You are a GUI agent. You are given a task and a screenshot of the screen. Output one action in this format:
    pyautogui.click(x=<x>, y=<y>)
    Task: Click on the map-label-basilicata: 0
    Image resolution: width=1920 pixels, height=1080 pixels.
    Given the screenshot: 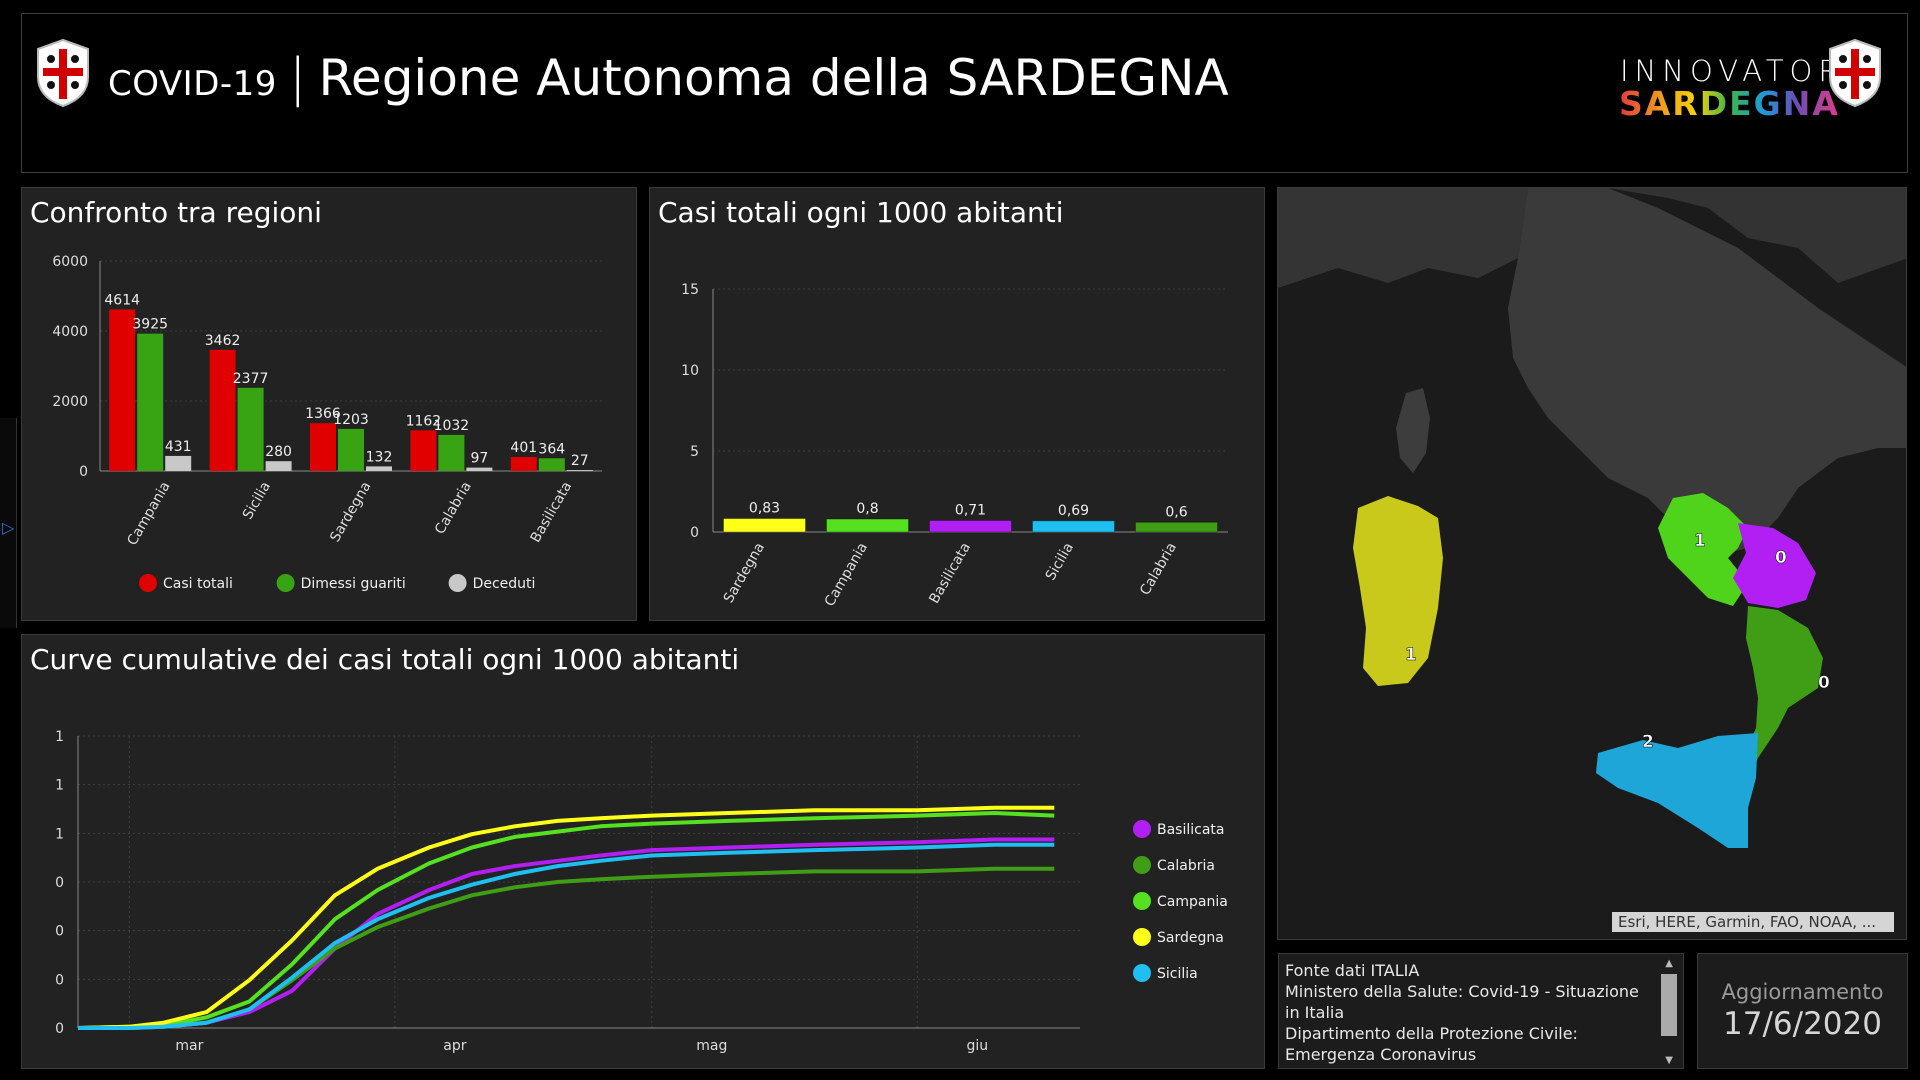 What is the action you would take?
    pyautogui.click(x=1781, y=558)
    